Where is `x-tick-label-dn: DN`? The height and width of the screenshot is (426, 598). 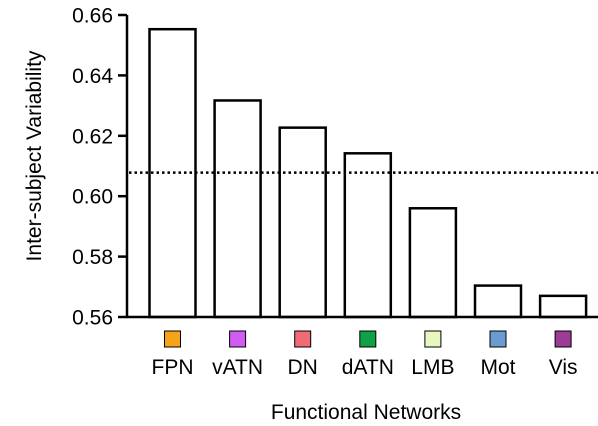
x-tick-label-dn: DN is located at coordinates (303, 367).